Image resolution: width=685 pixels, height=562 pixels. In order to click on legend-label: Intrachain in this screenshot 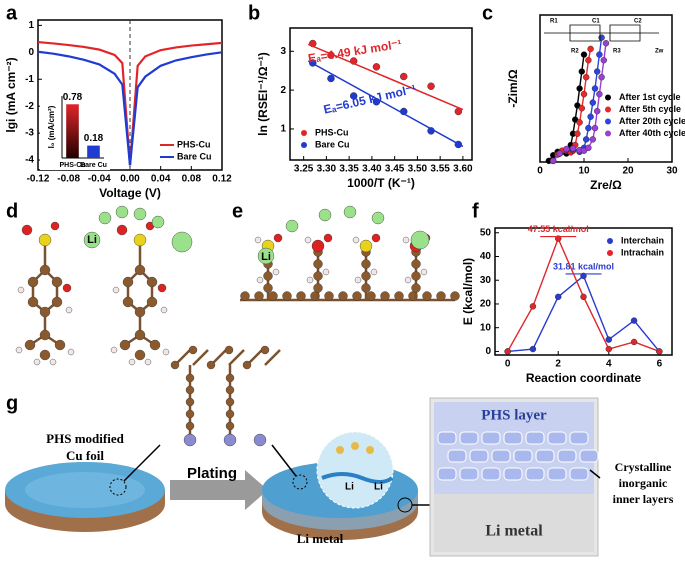, I will do `click(642, 252)`.